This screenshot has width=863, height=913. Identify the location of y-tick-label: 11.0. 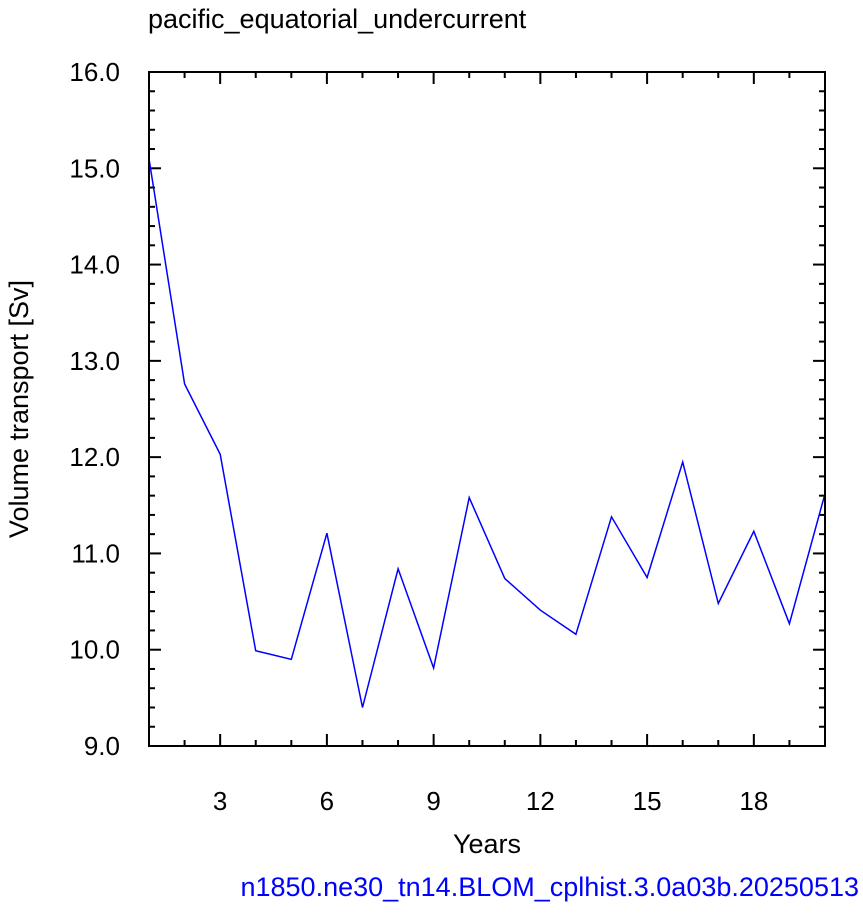
(95, 553).